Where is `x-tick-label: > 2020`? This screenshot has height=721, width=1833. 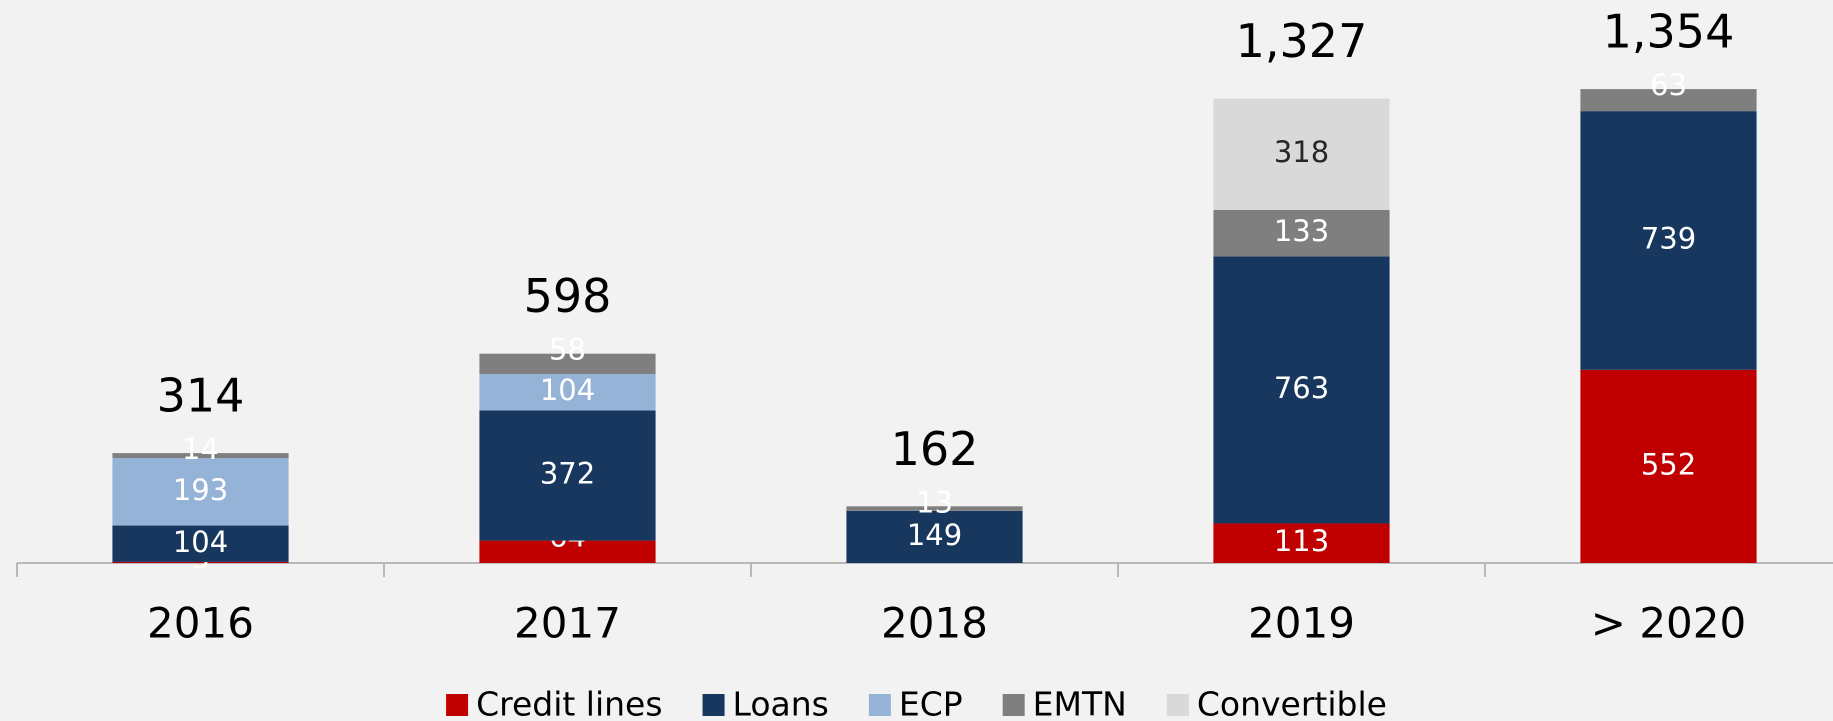
x-tick-label: > 2020 is located at coordinates (1668, 623).